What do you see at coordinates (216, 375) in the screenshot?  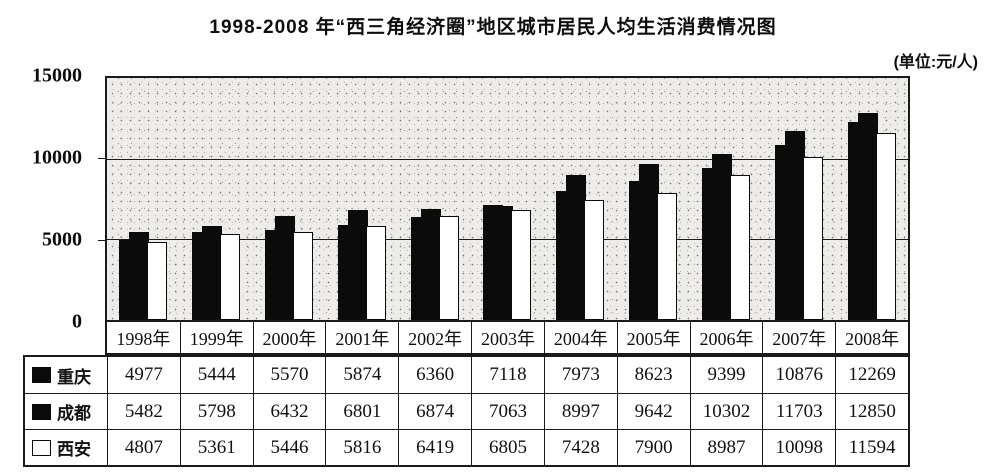 I see `value-cell-chongqing-1999年: 5444` at bounding box center [216, 375].